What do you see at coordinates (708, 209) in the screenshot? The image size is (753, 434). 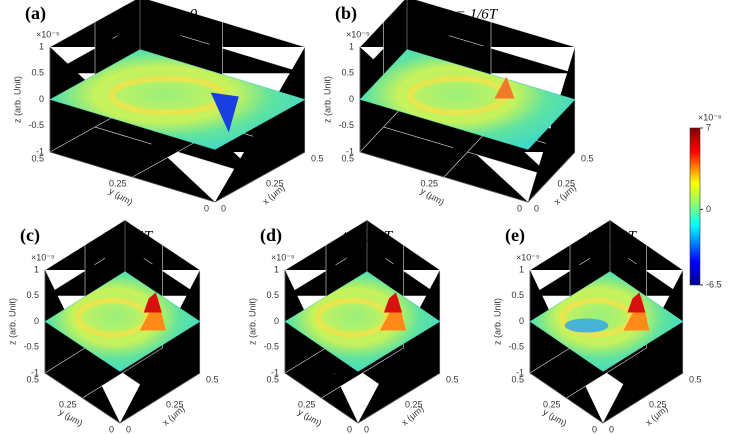 I see `colorbar-tick-label: 0` at bounding box center [708, 209].